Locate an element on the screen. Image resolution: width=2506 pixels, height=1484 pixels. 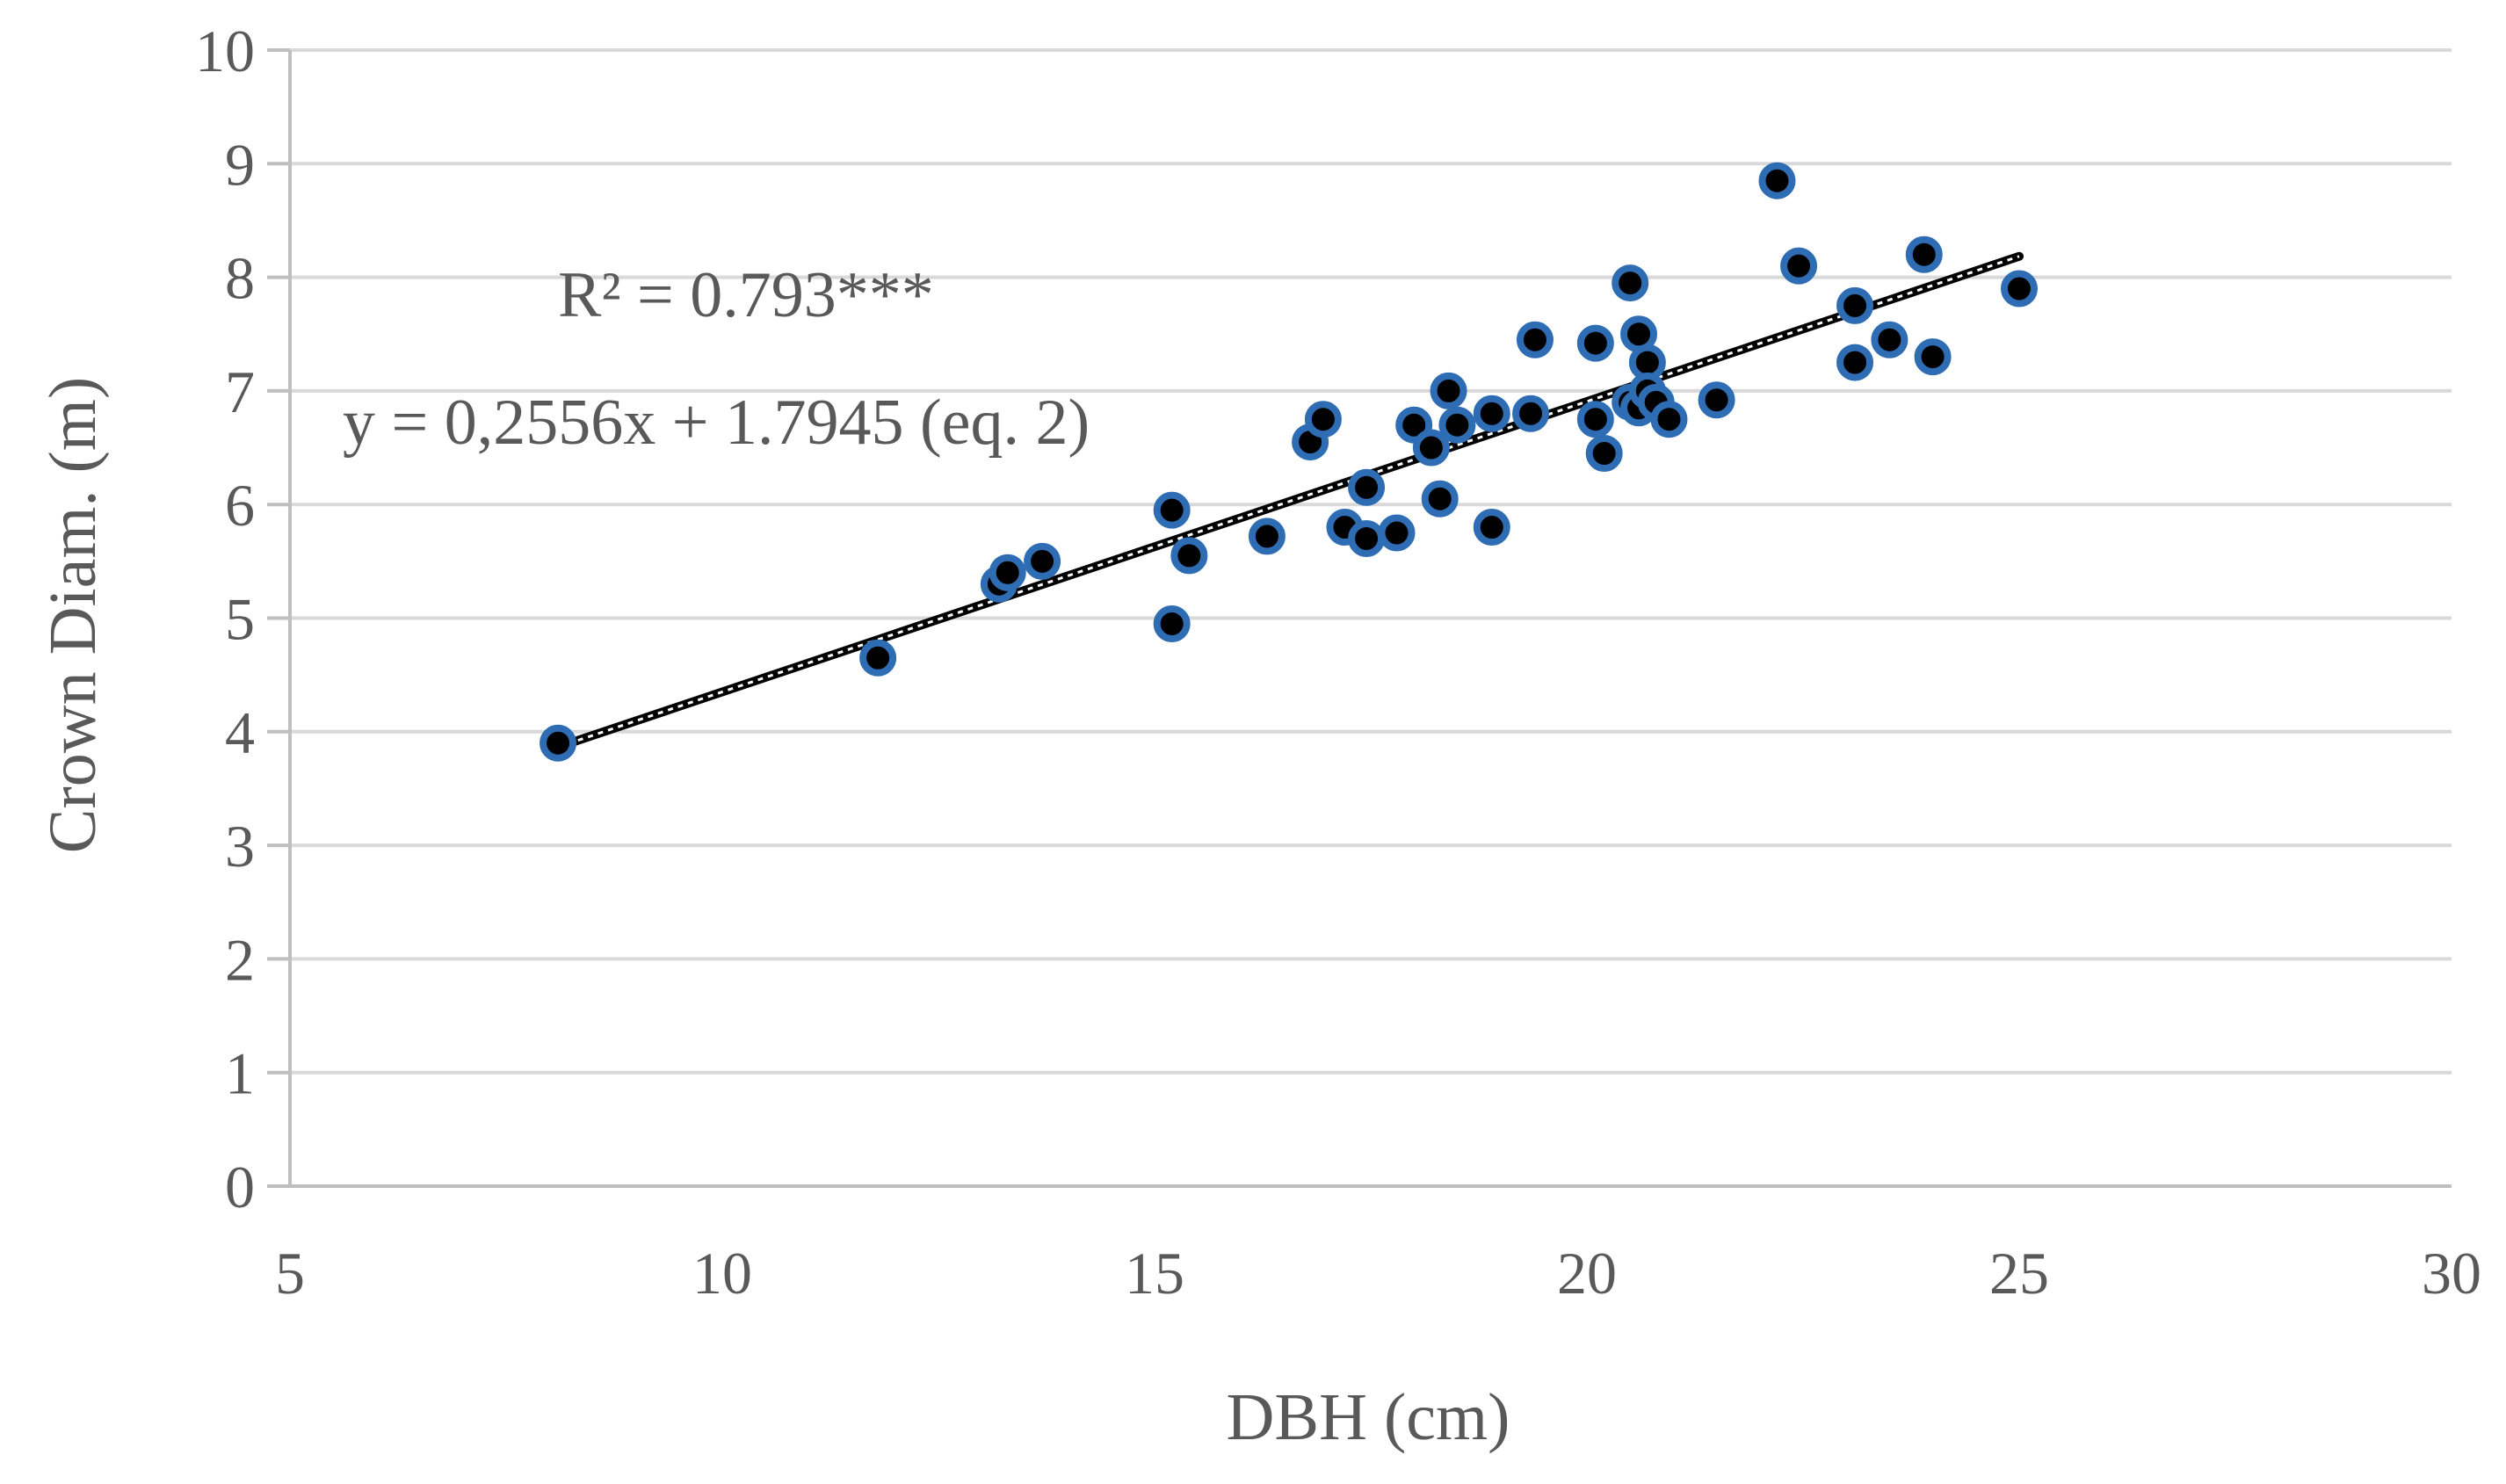
y-tick-label: 0 is located at coordinates (240, 1187).